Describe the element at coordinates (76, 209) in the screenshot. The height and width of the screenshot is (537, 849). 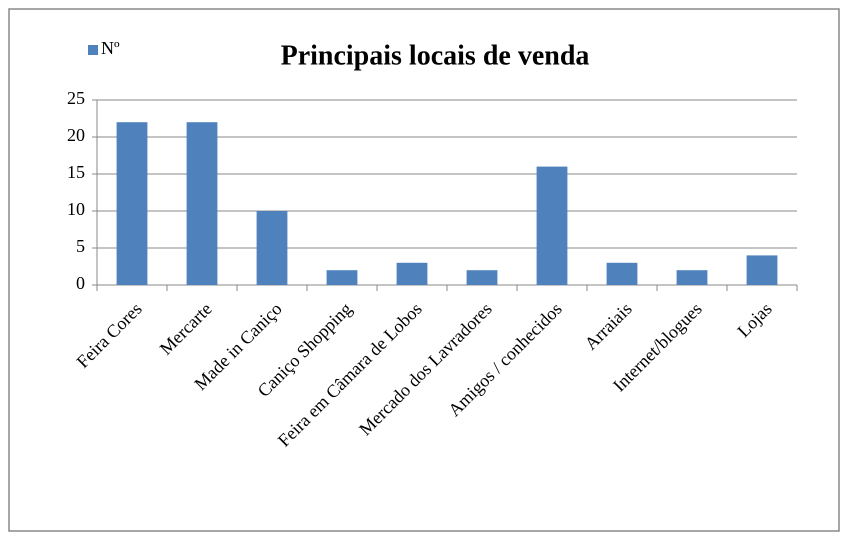
I see `y-tick-label: 10` at that location.